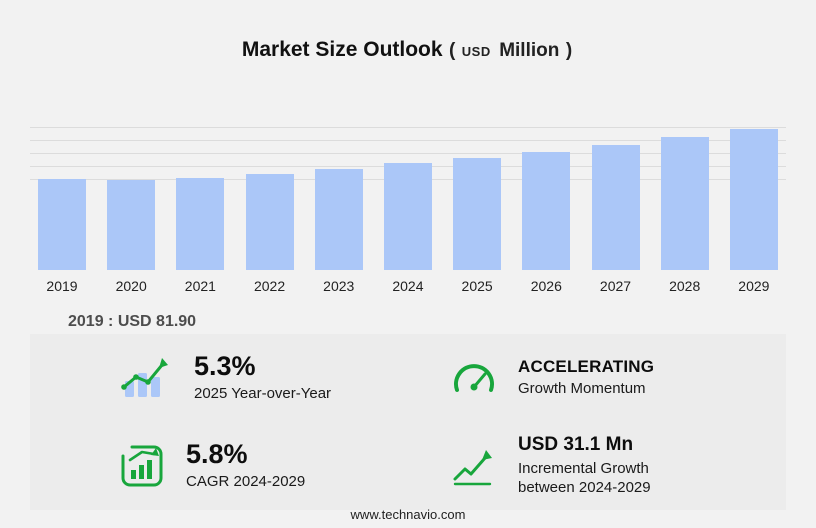 Image resolution: width=816 pixels, height=528 pixels. What do you see at coordinates (142, 466) in the screenshot?
I see `cagr-chart-box-icon` at bounding box center [142, 466].